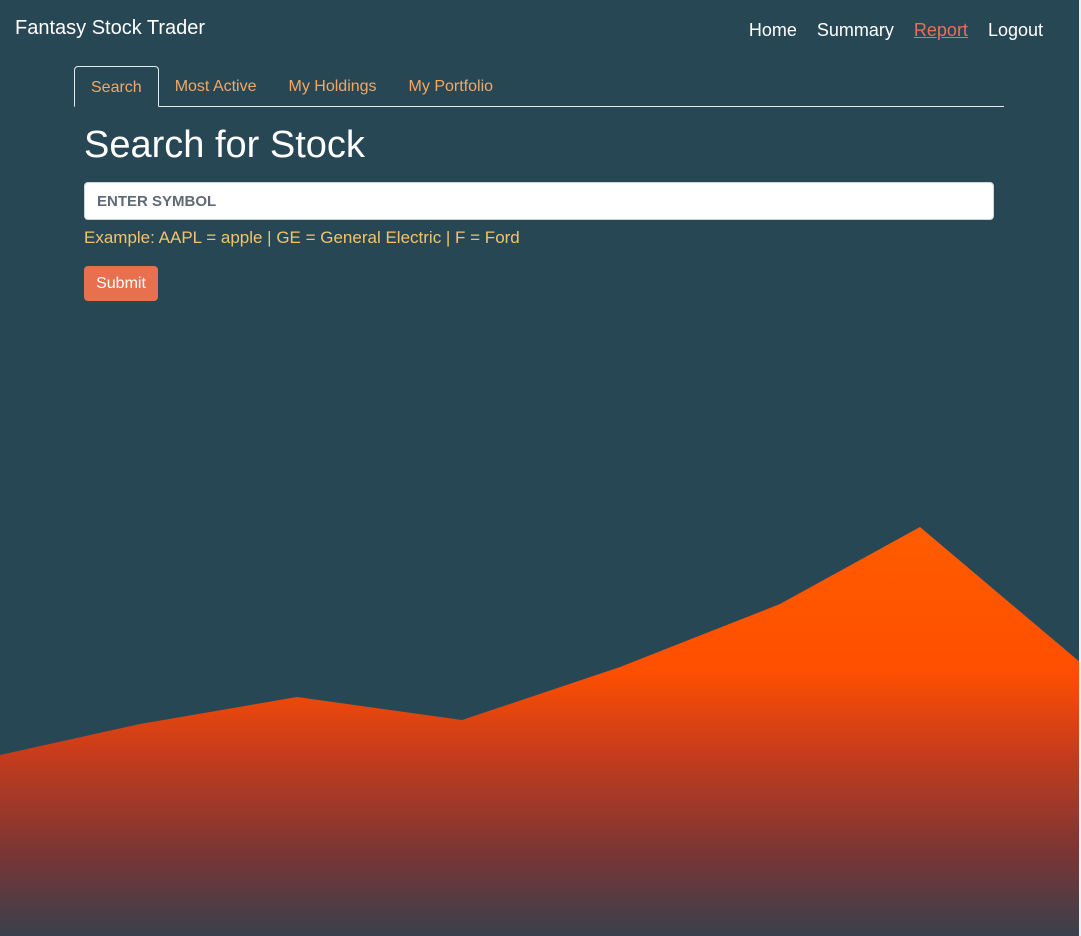  I want to click on nav-summary-link: Summary, so click(855, 30).